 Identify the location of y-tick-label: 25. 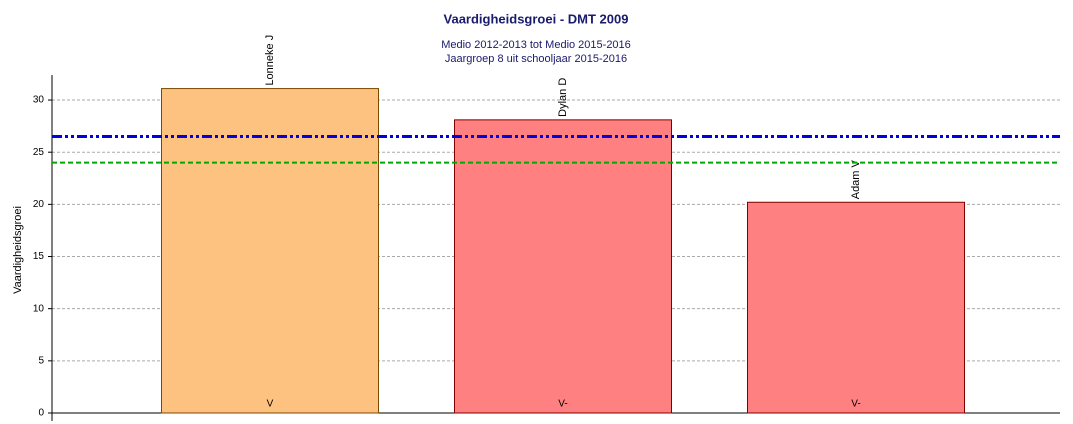
(39, 152).